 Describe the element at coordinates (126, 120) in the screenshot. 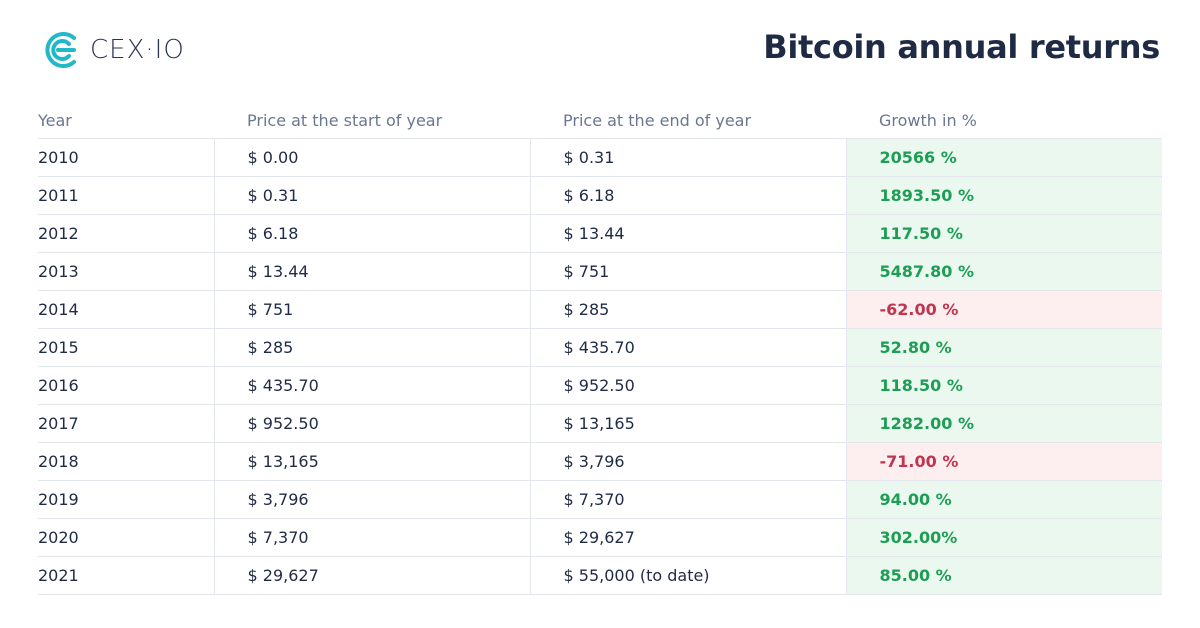

I see `column-header-year: Year` at that location.